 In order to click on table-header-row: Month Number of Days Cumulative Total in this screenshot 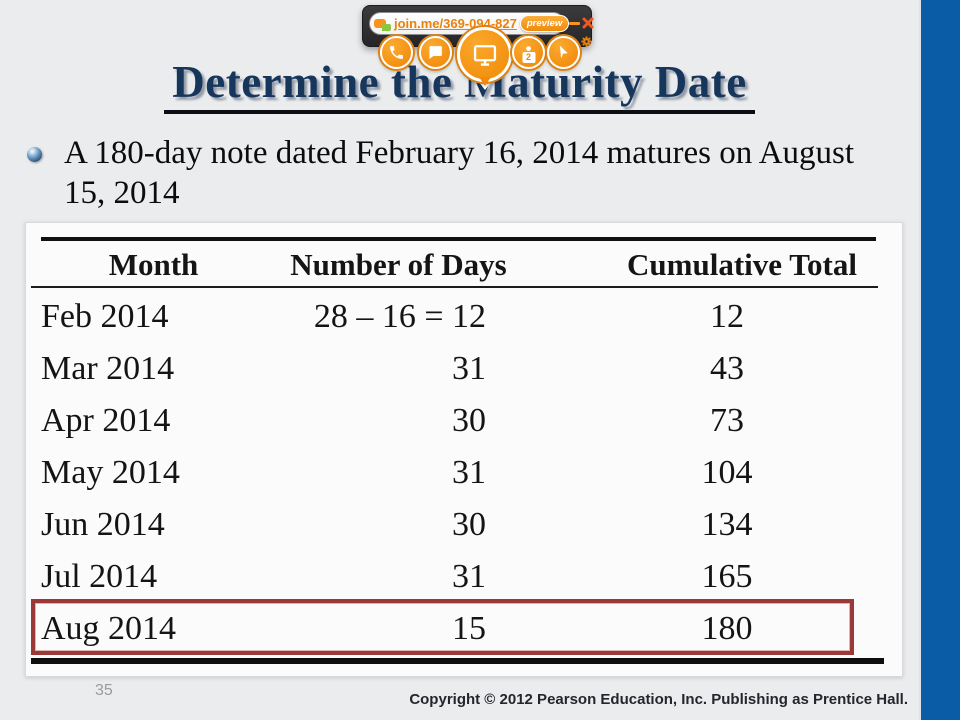, I will do `click(464, 265)`.